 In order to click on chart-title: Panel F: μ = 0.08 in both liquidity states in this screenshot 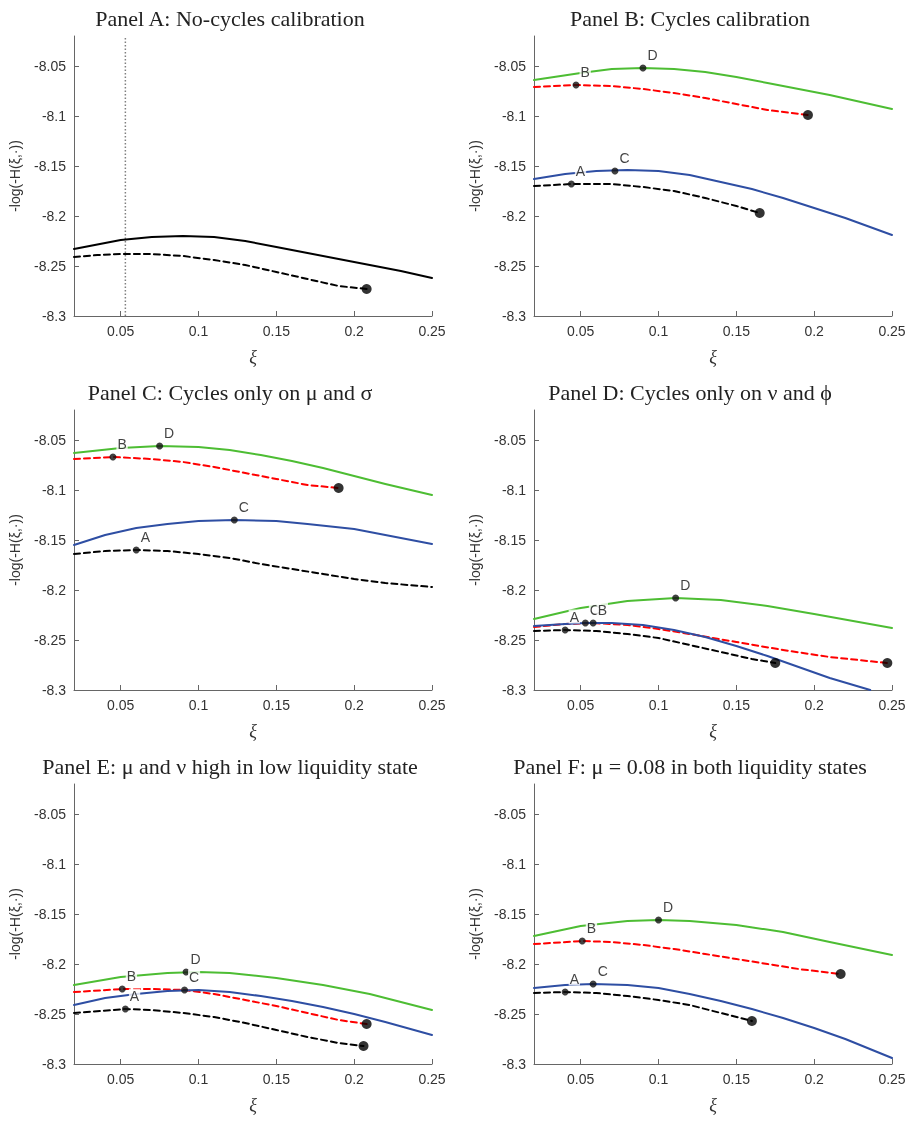, I will do `click(690, 766)`.